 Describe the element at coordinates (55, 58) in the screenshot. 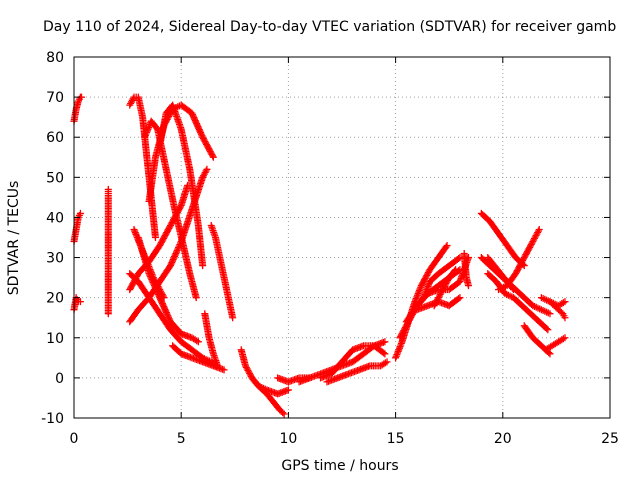

I see `y-tick-label: 80` at that location.